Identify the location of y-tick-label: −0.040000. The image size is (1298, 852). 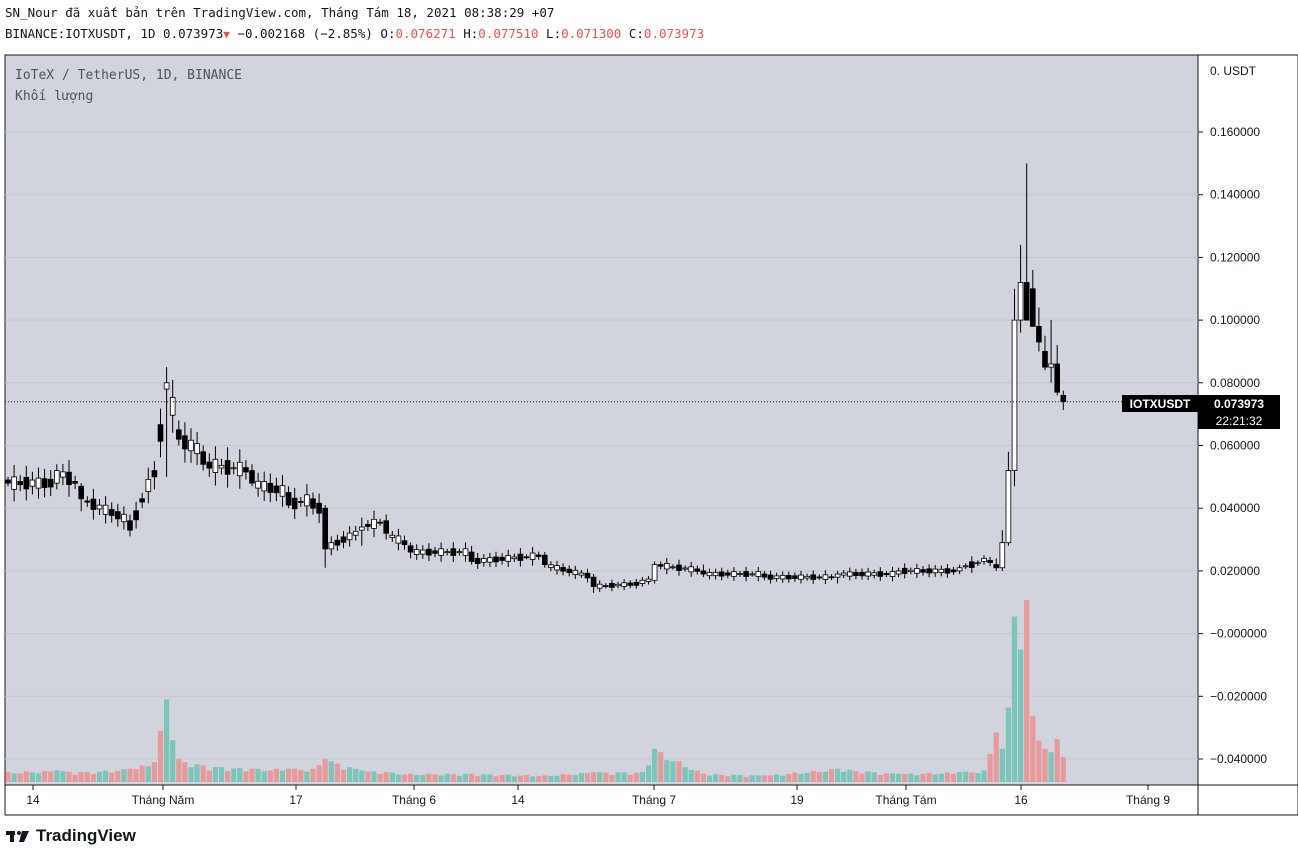
(1238, 759).